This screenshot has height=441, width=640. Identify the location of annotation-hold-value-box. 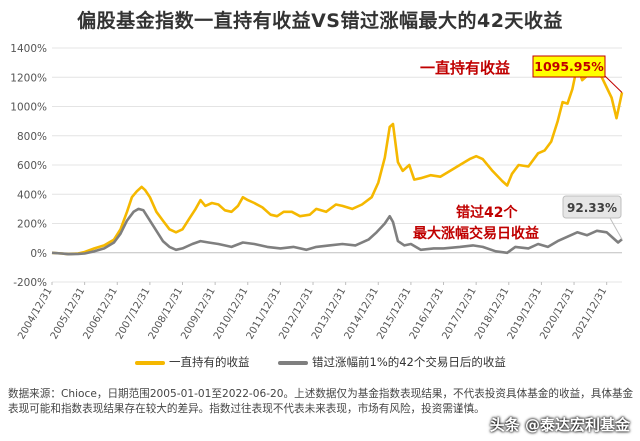
(569, 66).